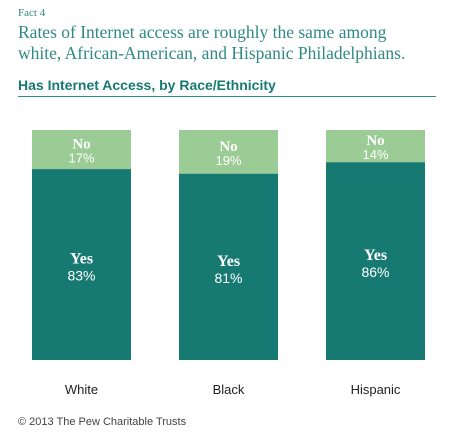 The height and width of the screenshot is (442, 453). I want to click on category-label: Black, so click(229, 389).